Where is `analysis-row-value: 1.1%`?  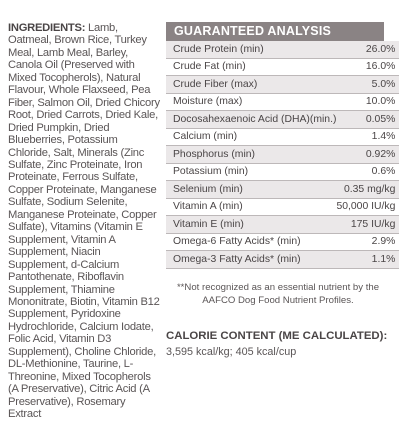 analysis-row-value: 1.1% is located at coordinates (368, 259).